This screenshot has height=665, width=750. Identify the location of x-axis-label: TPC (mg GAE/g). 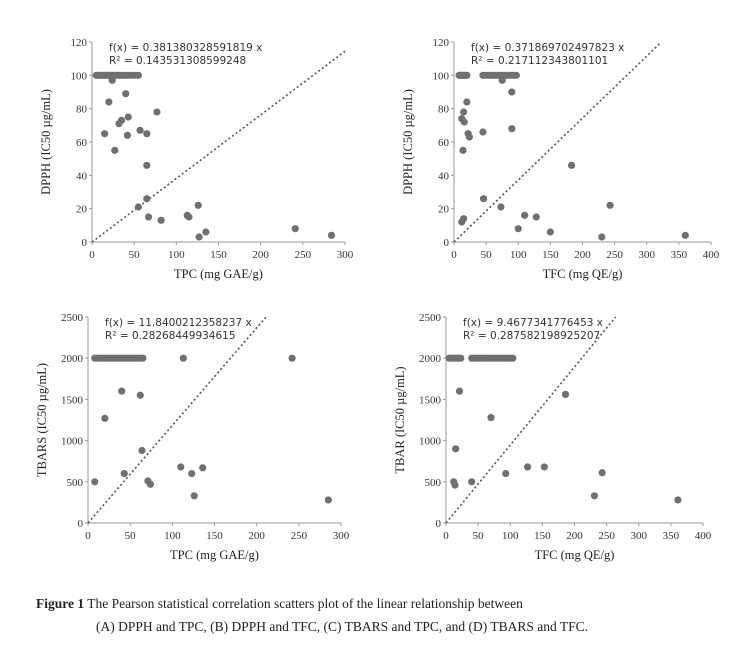
(218, 274).